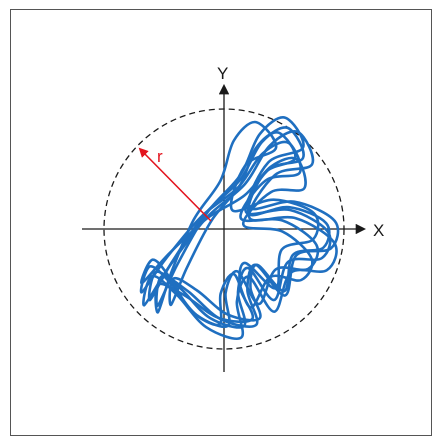 This screenshot has width=441, height=445. Describe the element at coordinates (378, 230) in the screenshot. I see `x-axis-label: X` at that location.